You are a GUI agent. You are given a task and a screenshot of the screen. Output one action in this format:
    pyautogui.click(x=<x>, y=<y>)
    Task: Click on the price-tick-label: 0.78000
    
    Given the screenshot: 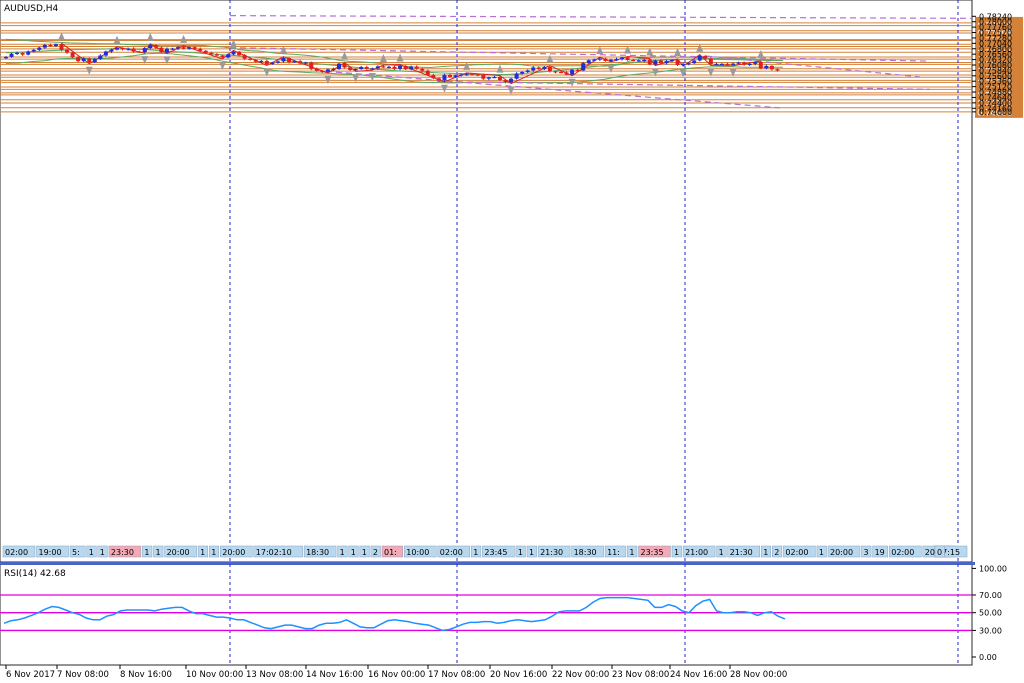 What is the action you would take?
    pyautogui.click(x=995, y=22)
    